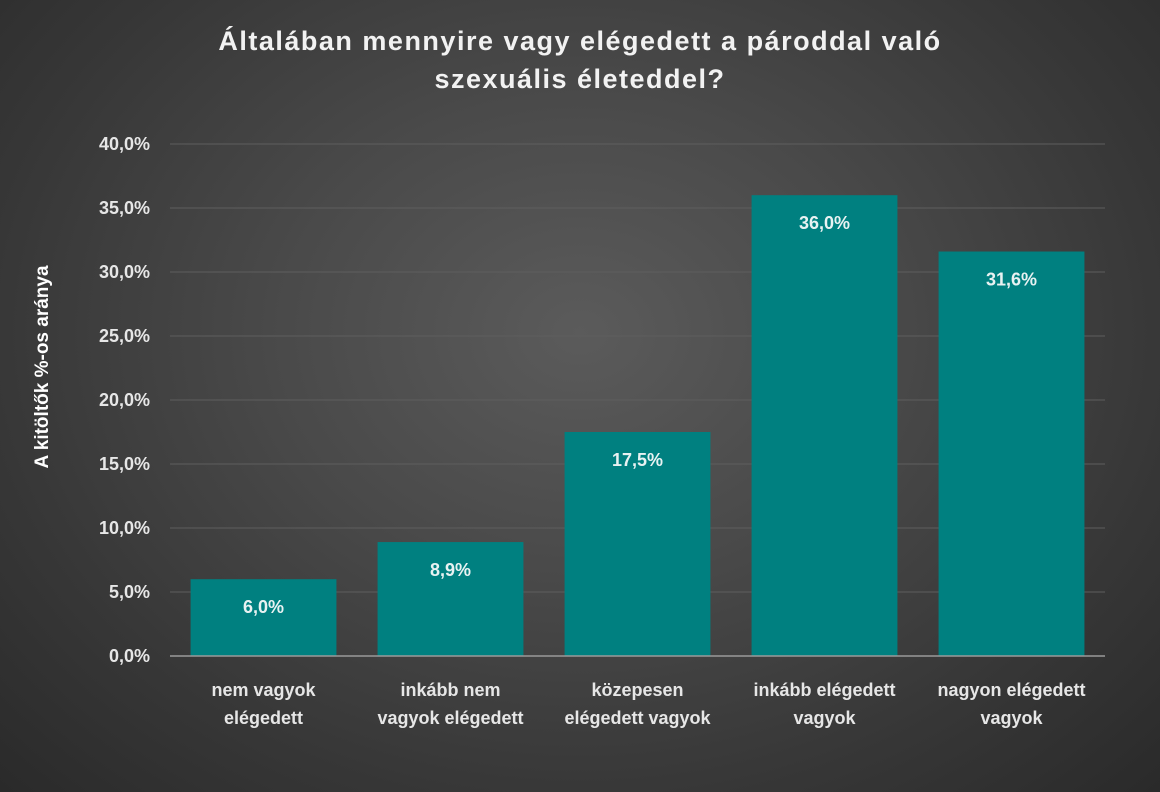 This screenshot has width=1160, height=792. I want to click on x-category-label: elégedett, so click(263, 718).